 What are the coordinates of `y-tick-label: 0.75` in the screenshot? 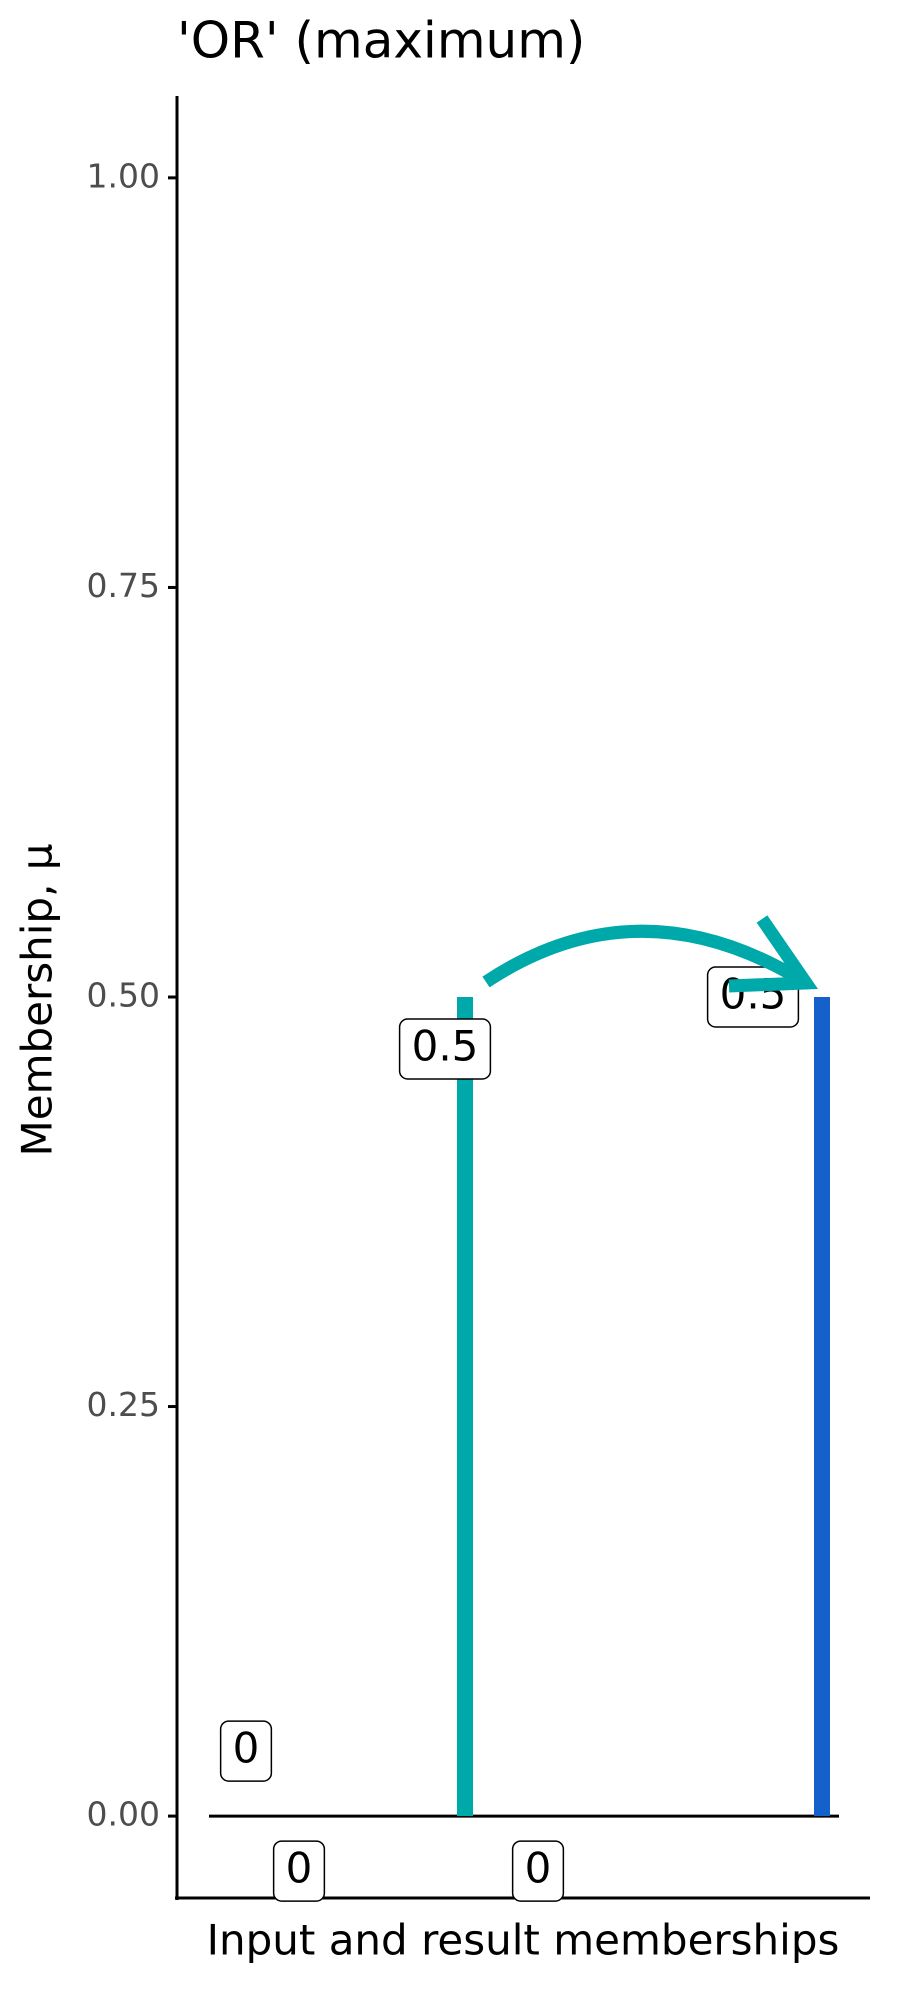 It's located at (123, 585).